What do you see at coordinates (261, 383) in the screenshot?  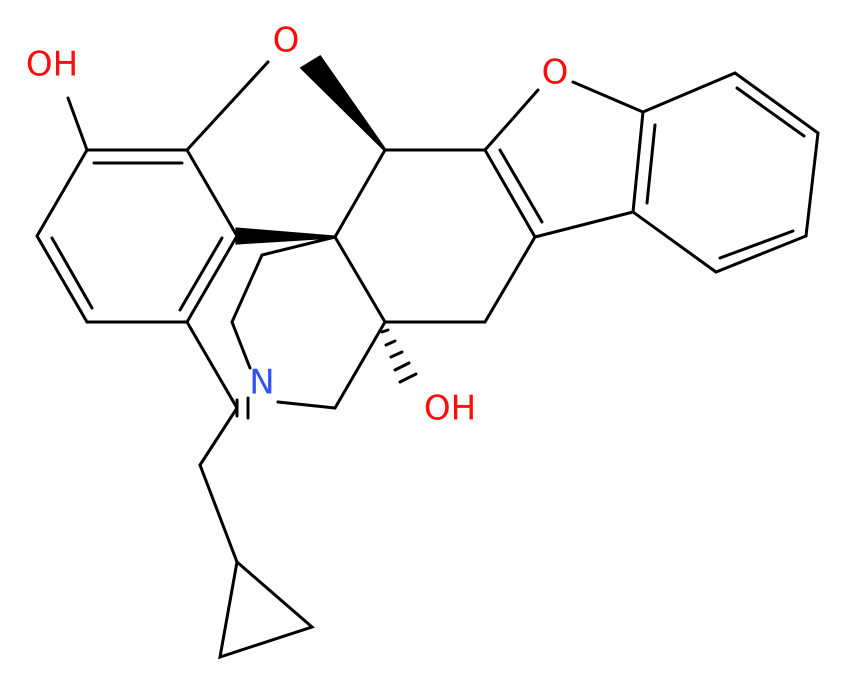 I see `atom-label: N` at bounding box center [261, 383].